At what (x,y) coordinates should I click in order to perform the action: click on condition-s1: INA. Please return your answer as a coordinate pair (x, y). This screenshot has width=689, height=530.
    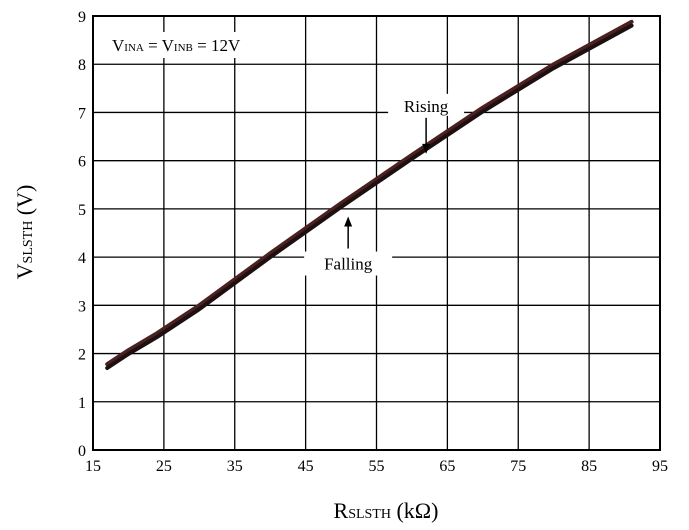
    Looking at the image, I should click on (134, 48).